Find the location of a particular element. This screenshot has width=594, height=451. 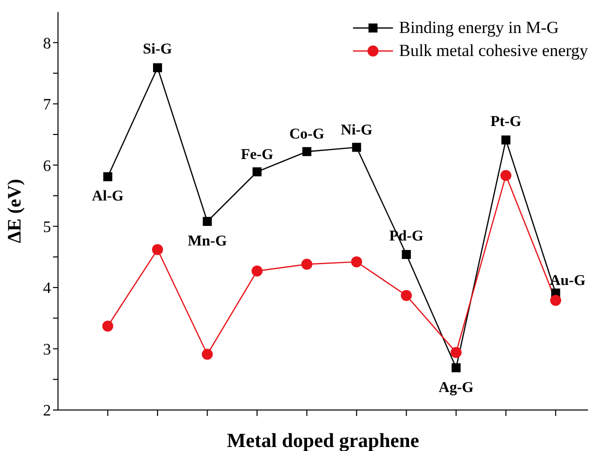

annotation: Fe-G is located at coordinates (257, 154).